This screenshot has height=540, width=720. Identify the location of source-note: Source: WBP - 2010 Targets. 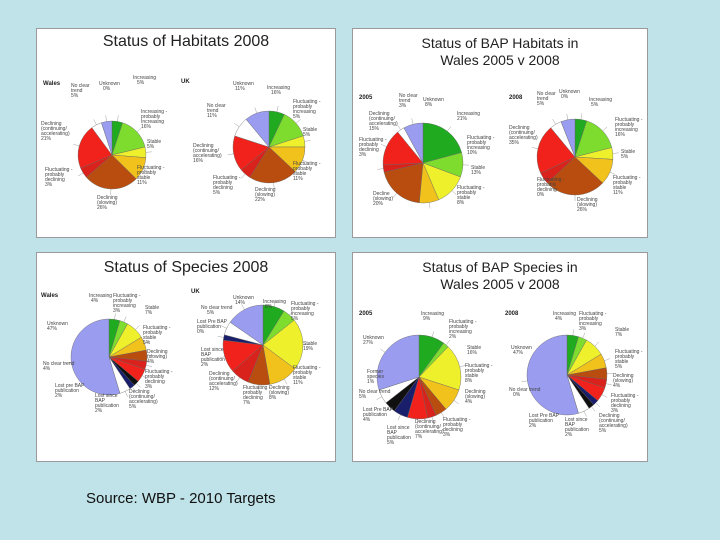
(181, 498).